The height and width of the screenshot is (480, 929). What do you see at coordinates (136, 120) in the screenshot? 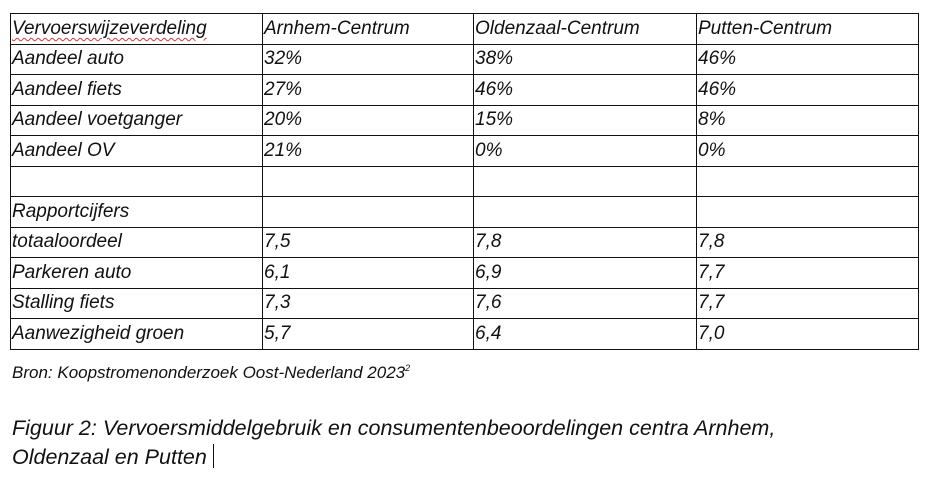
I see `table-cell: Aandeel voetganger` at bounding box center [136, 120].